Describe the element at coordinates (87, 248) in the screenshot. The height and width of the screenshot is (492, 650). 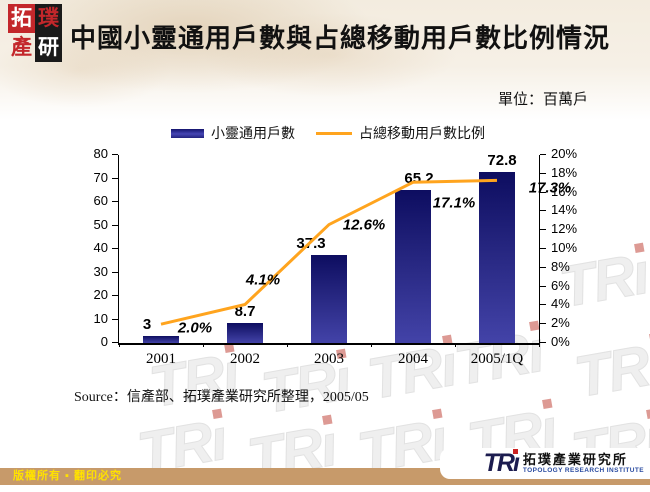
I see `left-axis-label: 40` at that location.